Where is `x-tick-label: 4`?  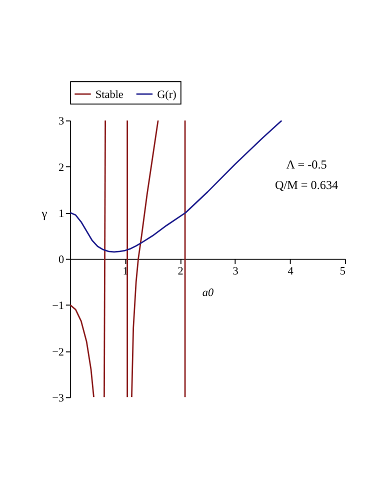
x-tick-label: 4 is located at coordinates (291, 271).